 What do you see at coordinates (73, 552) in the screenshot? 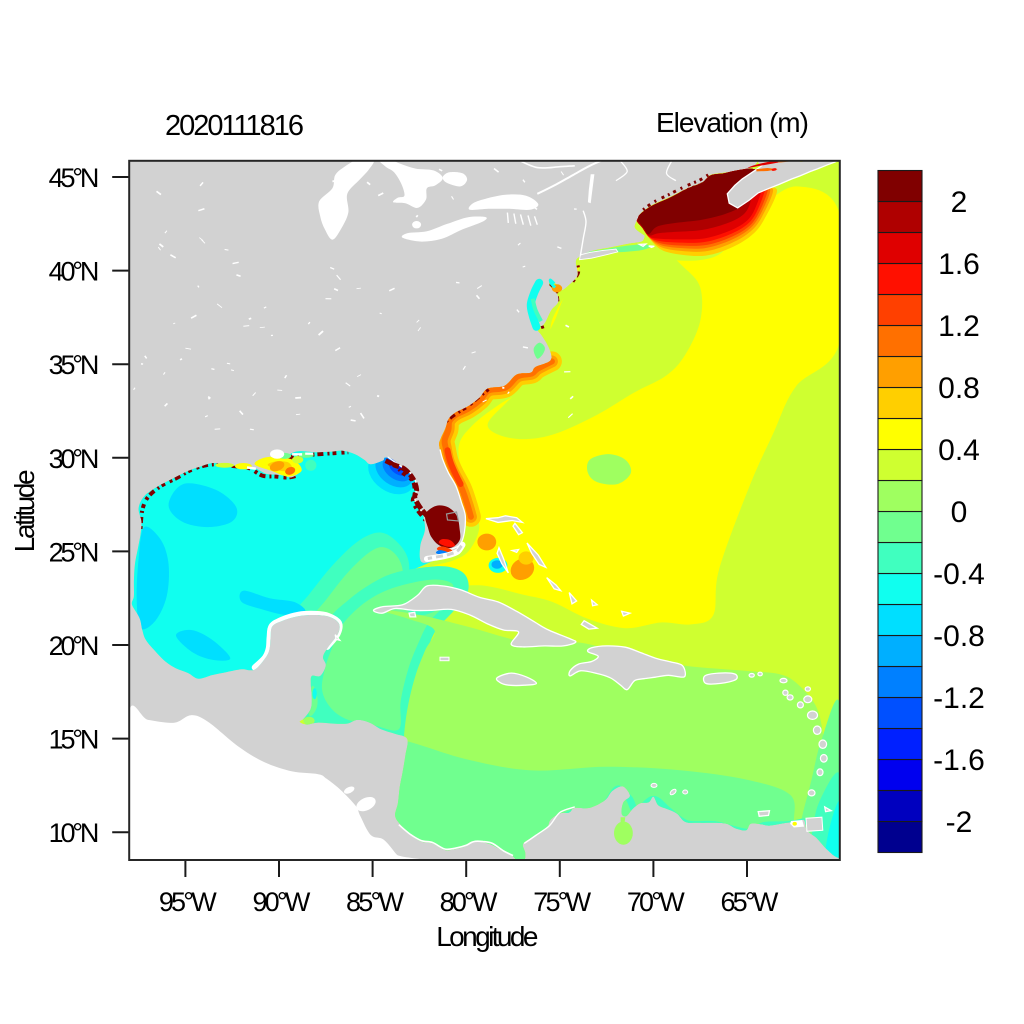
I see `svg-text: 25°N` at bounding box center [73, 552].